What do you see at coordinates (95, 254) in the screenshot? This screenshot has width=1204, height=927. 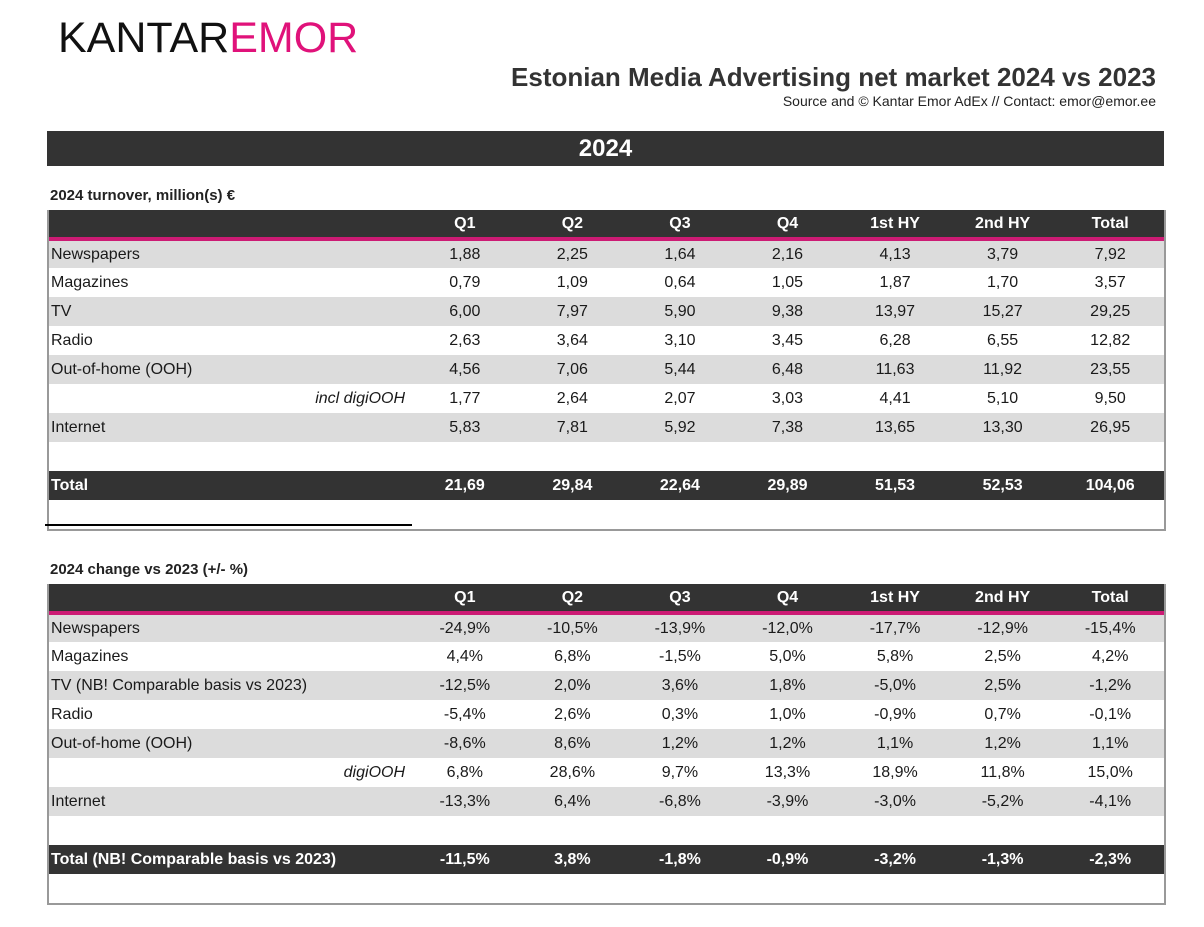 I see `row-label: Newspapers` at bounding box center [95, 254].